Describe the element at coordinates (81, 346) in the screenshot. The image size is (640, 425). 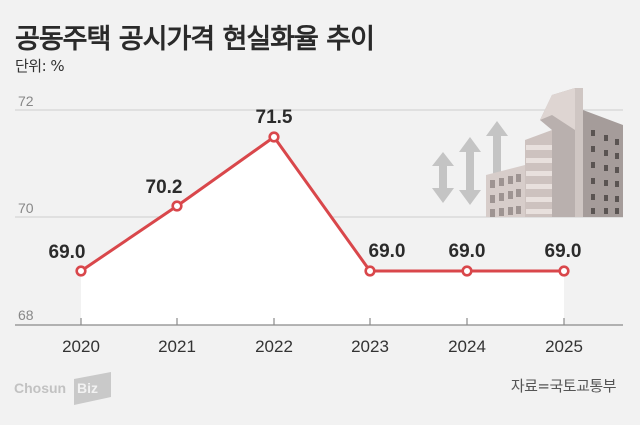
I see `xtick-2020: 2020` at that location.